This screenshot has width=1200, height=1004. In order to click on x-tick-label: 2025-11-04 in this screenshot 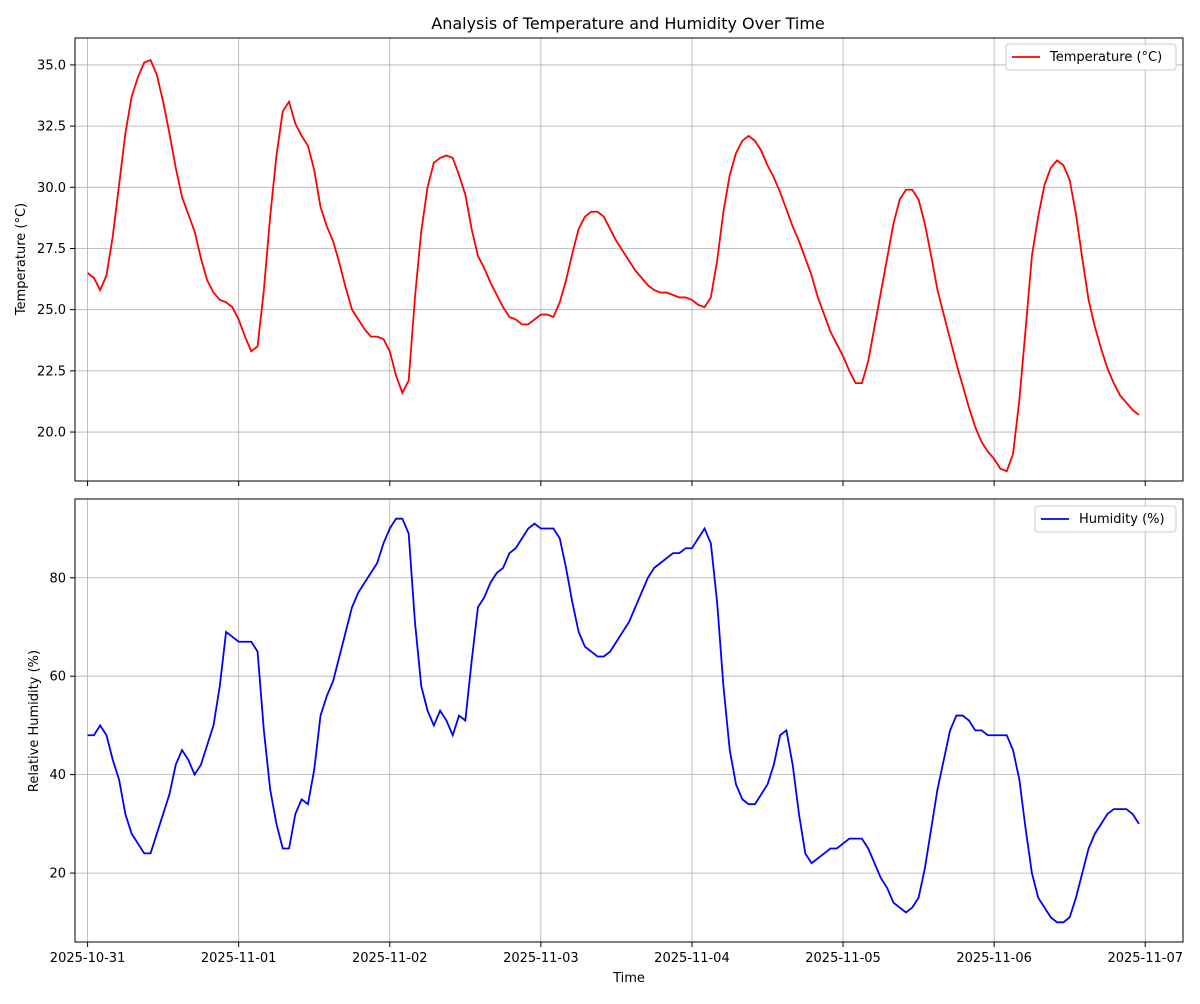, I will do `click(692, 958)`.